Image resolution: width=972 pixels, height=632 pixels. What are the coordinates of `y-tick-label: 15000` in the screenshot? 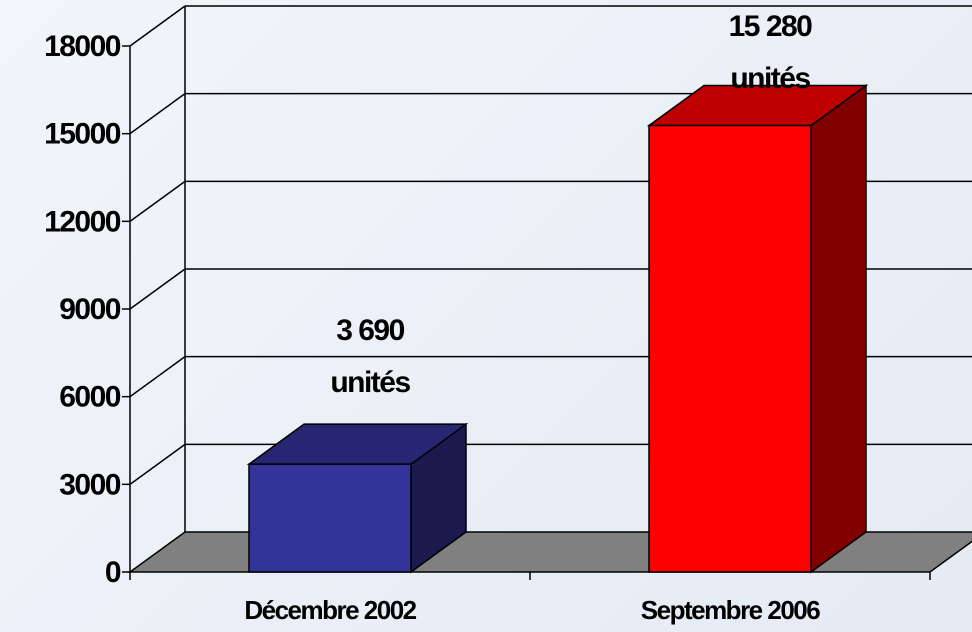 It's located at (82, 134).